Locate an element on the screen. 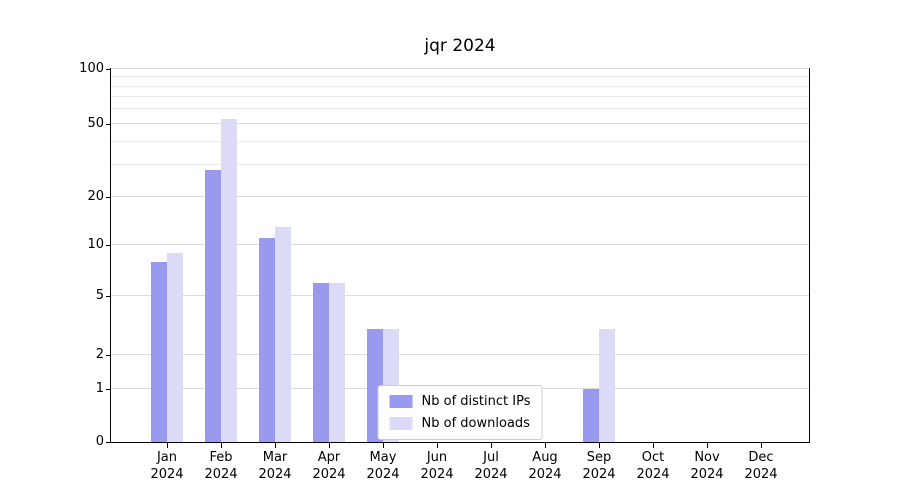 This screenshot has width=900, height=500. x-tick-mark-jun-2024 is located at coordinates (437, 445).